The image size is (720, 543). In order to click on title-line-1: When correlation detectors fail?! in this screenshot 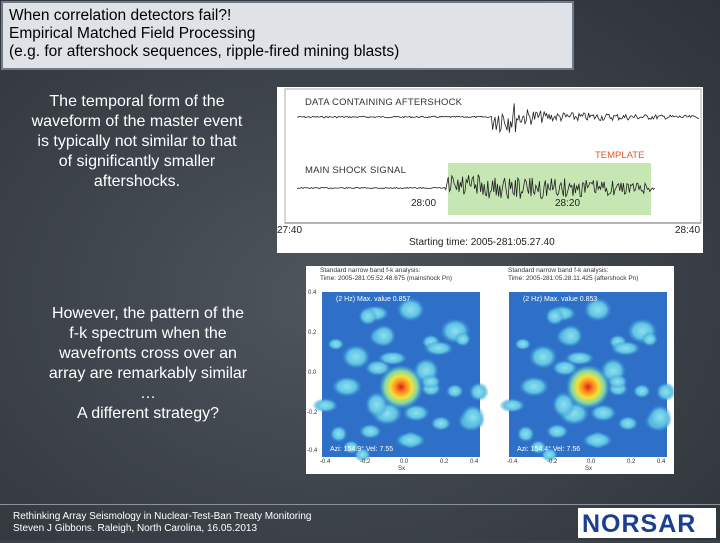, I will do `click(120, 15)`.